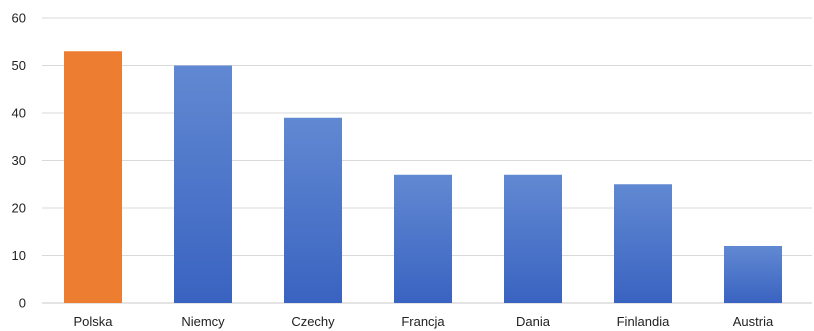 The image size is (814, 331). Describe the element at coordinates (19, 255) in the screenshot. I see `y-tick-label: 10` at that location.